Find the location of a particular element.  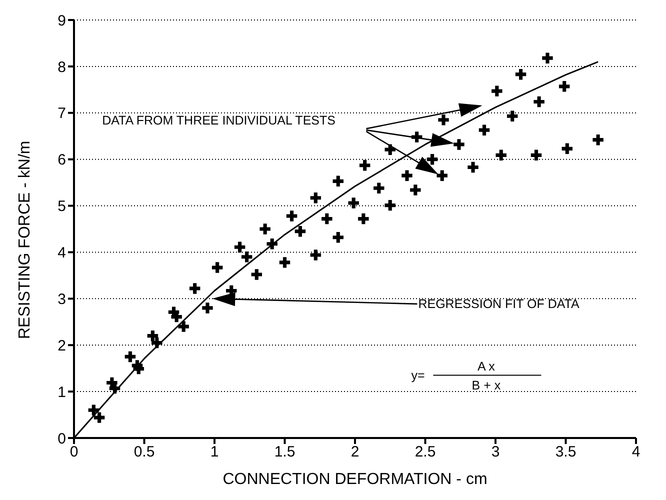

y-axis-title: RESISTING FORCE - kN/m is located at coordinates (25, 239).